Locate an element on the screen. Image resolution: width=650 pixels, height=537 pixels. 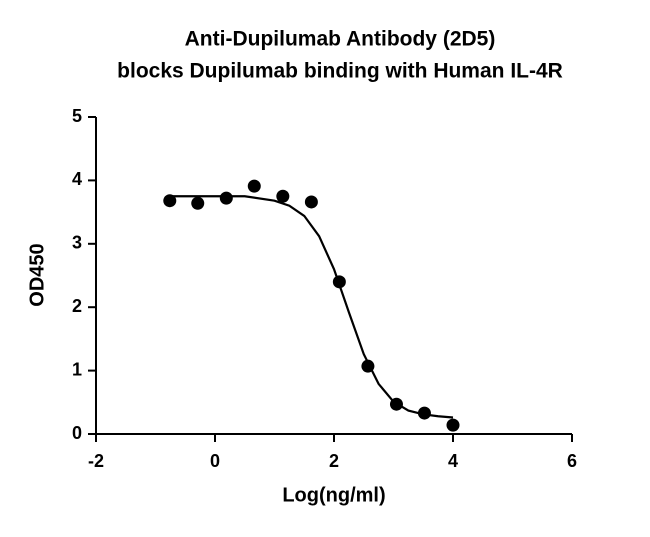
x-tick-label: 0 is located at coordinates (215, 461).